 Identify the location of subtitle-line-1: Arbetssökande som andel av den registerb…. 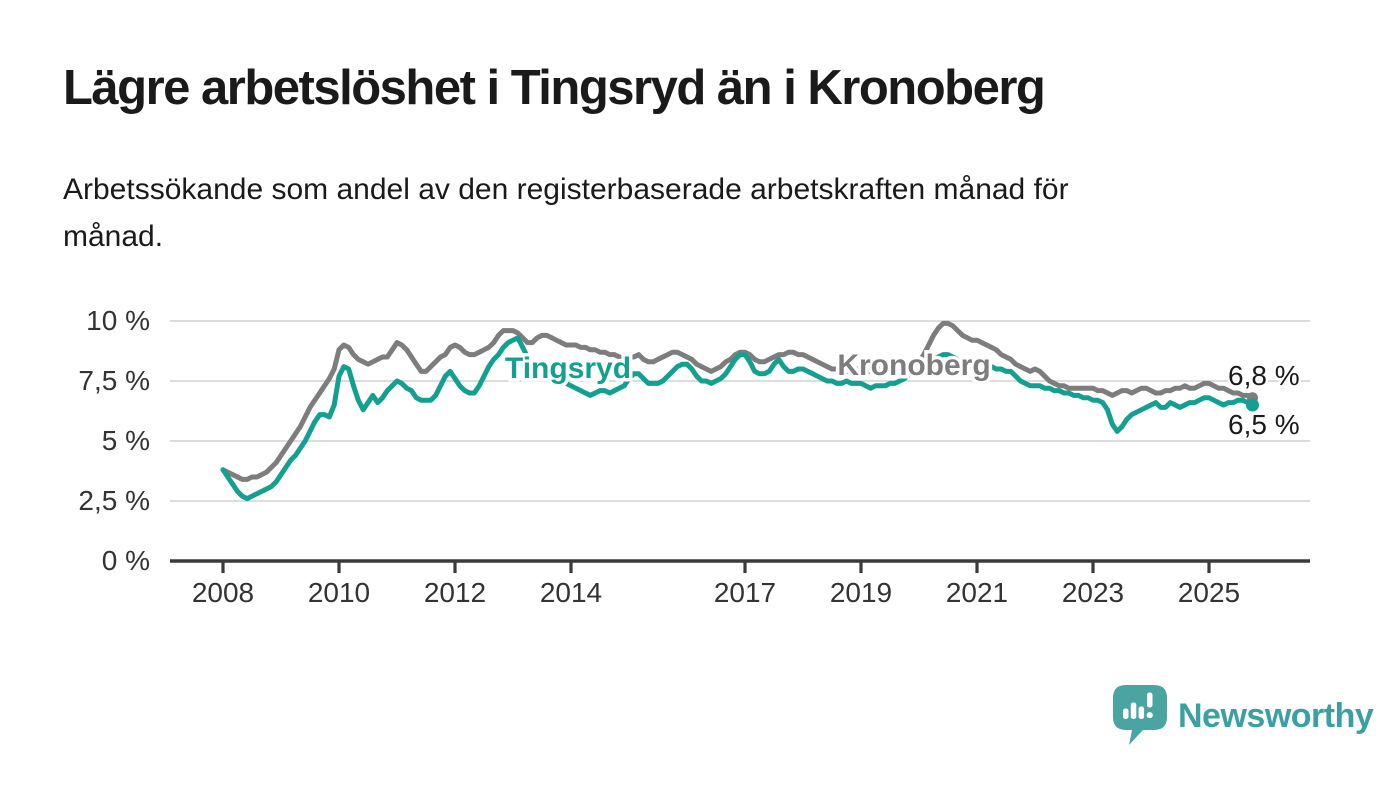
(566, 189).